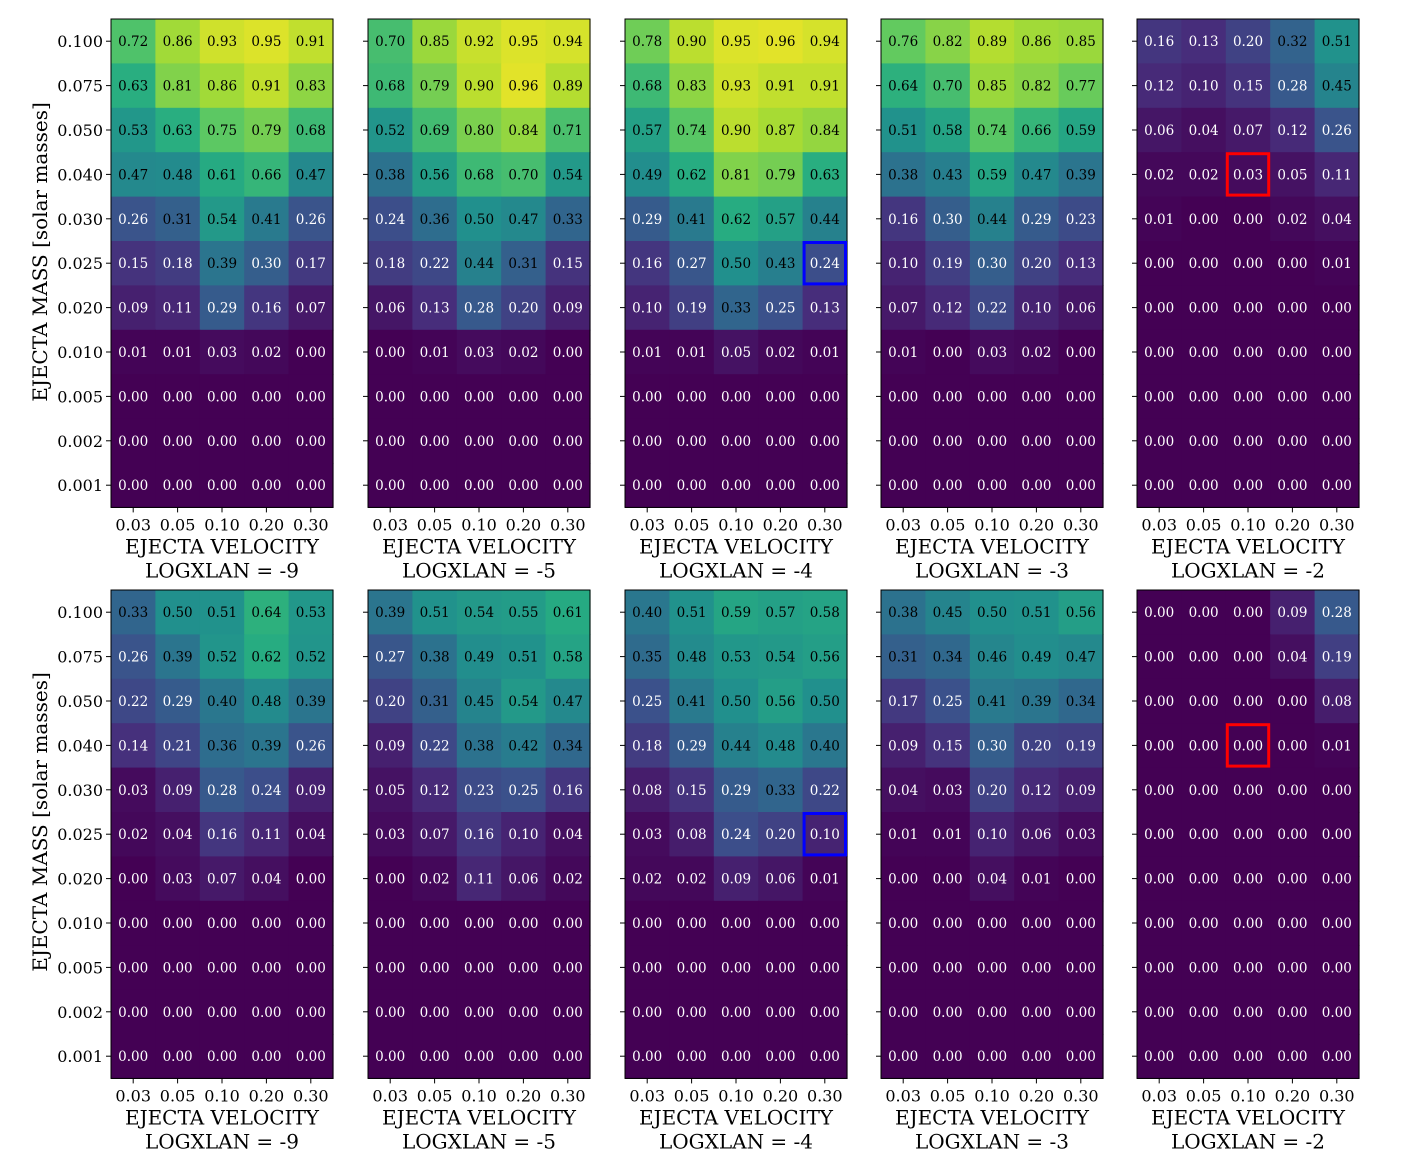 This screenshot has width=1428, height=1162. I want to click on cell-value-label: 0.43, so click(948, 175).